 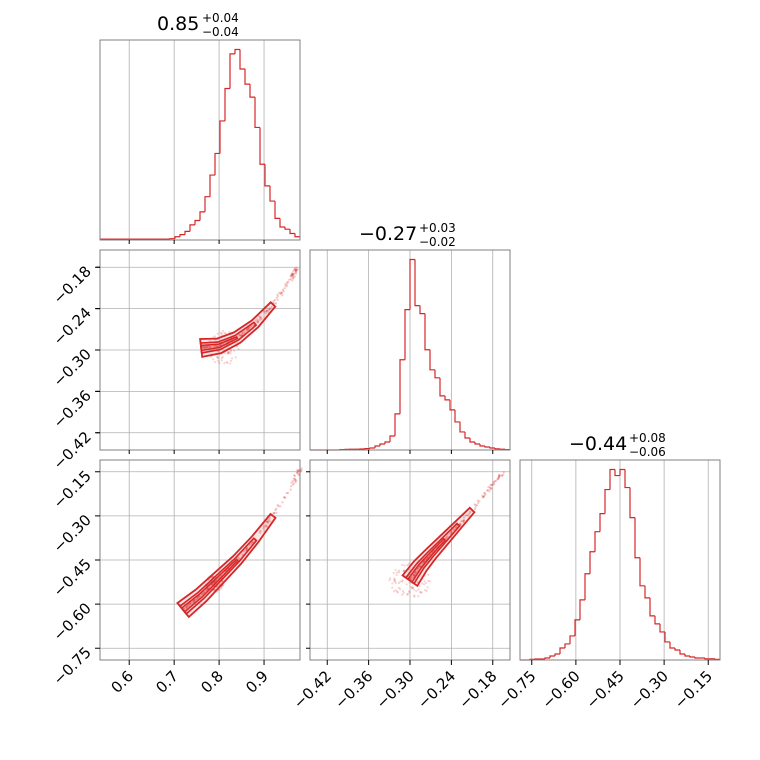 What do you see at coordinates (436, 689) in the screenshot?
I see `x-tick-label: −0.24` at bounding box center [436, 689].